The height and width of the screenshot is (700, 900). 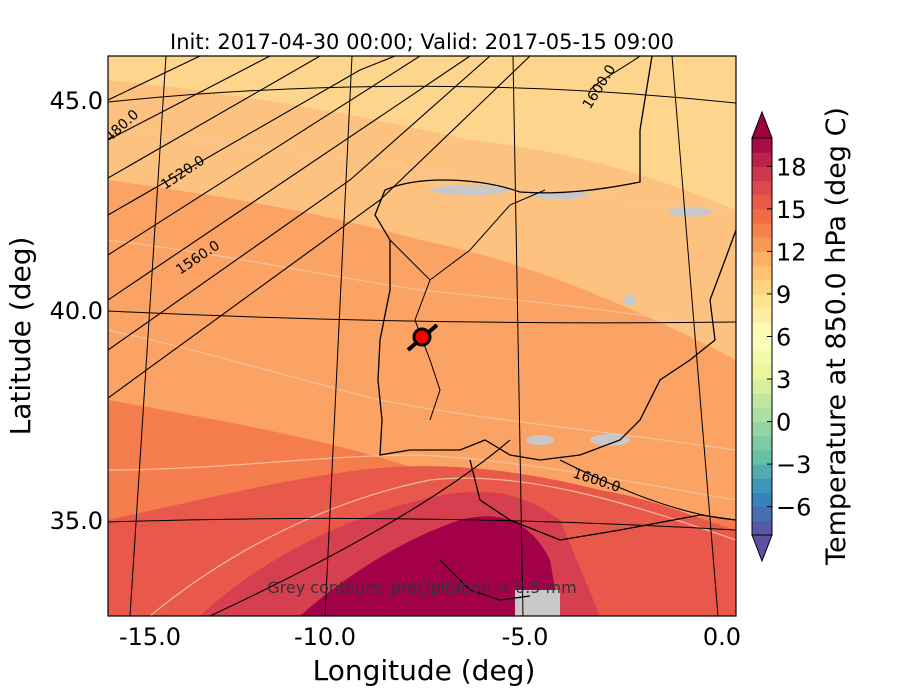 What do you see at coordinates (783, 338) in the screenshot?
I see `colorbar-tick-label: 6` at bounding box center [783, 338].